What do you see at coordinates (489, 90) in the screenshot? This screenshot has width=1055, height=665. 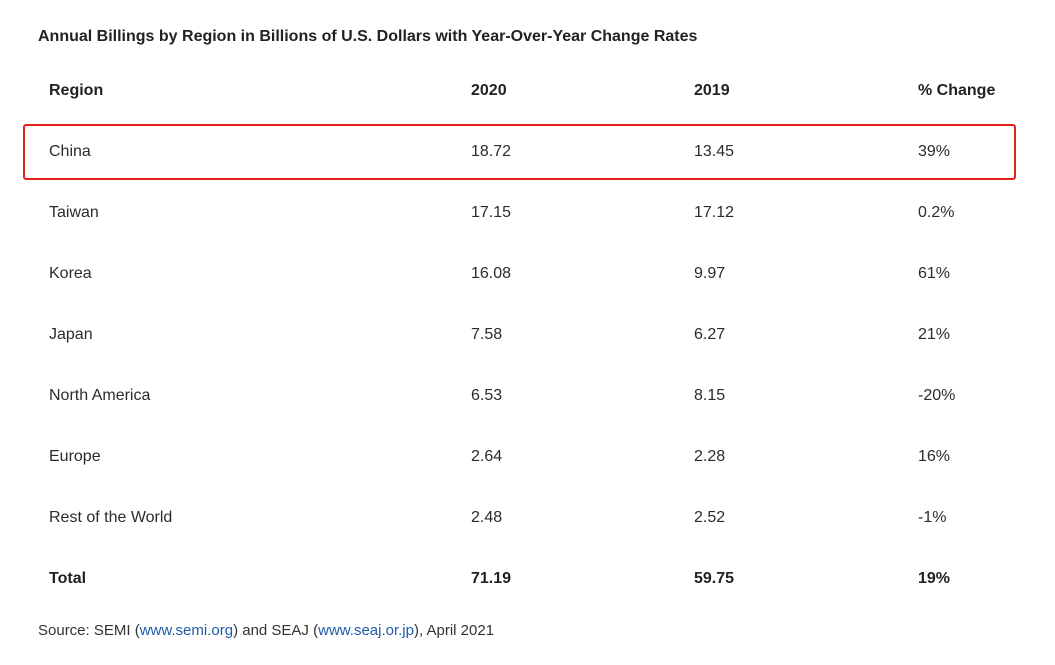 I see `header-cell-2020: 2020` at bounding box center [489, 90].